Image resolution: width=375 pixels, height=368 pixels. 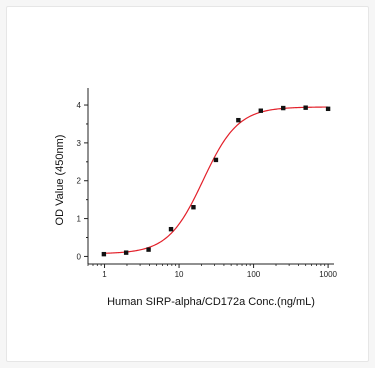 What do you see at coordinates (104, 274) in the screenshot?
I see `x-tick-label: 1` at bounding box center [104, 274].